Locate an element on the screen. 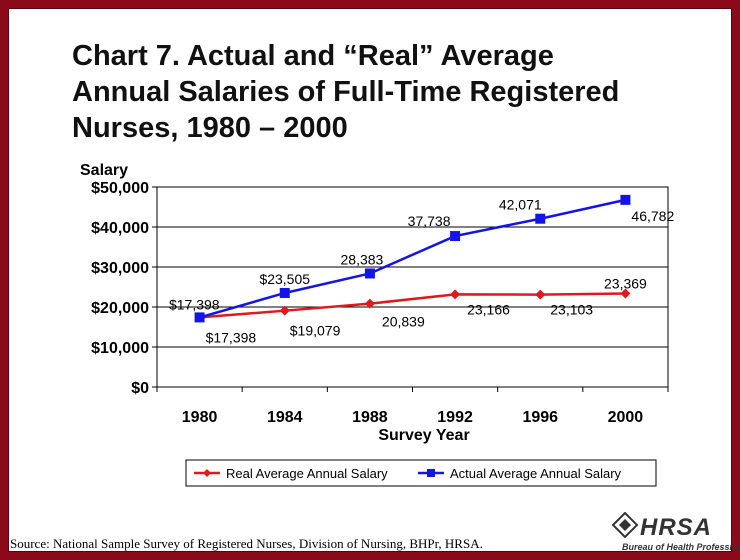 The height and width of the screenshot is (560, 740). x-tick-label: 1992 is located at coordinates (455, 417).